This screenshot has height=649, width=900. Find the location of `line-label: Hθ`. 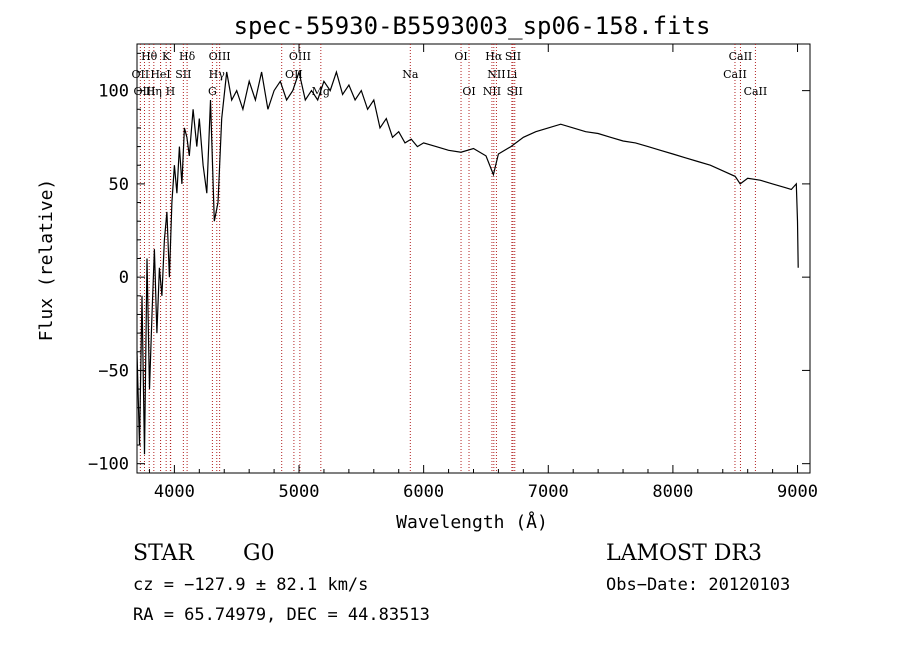

line-label: Hθ is located at coordinates (149, 56).